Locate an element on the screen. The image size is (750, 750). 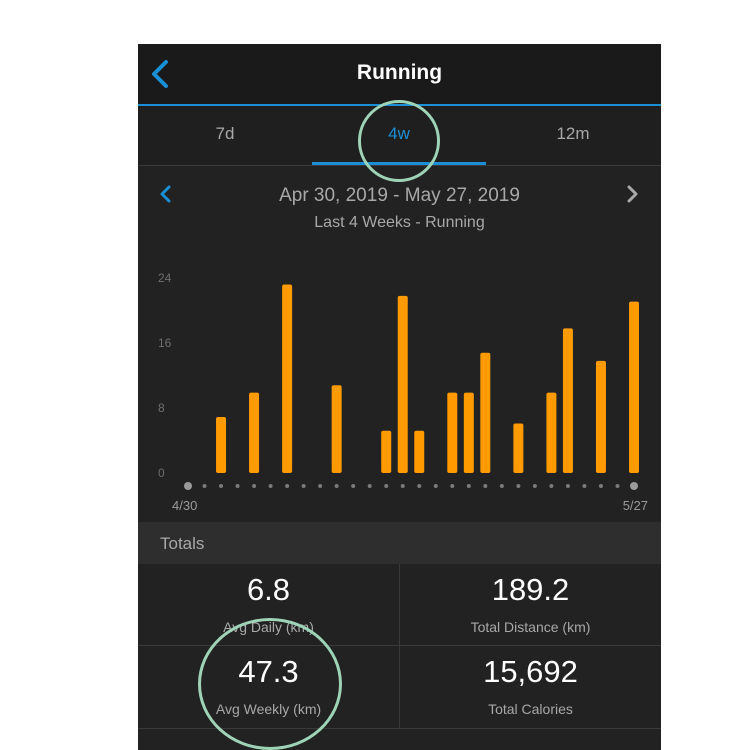
avg-weekly-label: Avg Weekly (km) is located at coordinates (268, 709).